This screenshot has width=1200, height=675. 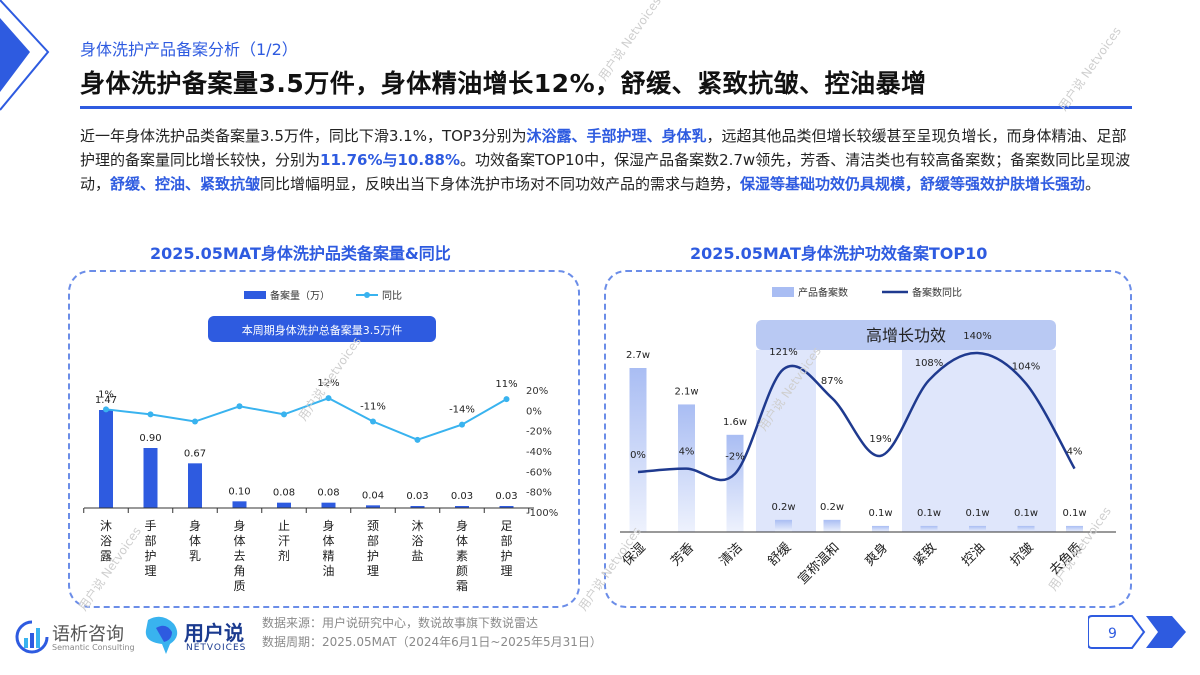 I want to click on legend-line-marker, so click(x=367, y=295).